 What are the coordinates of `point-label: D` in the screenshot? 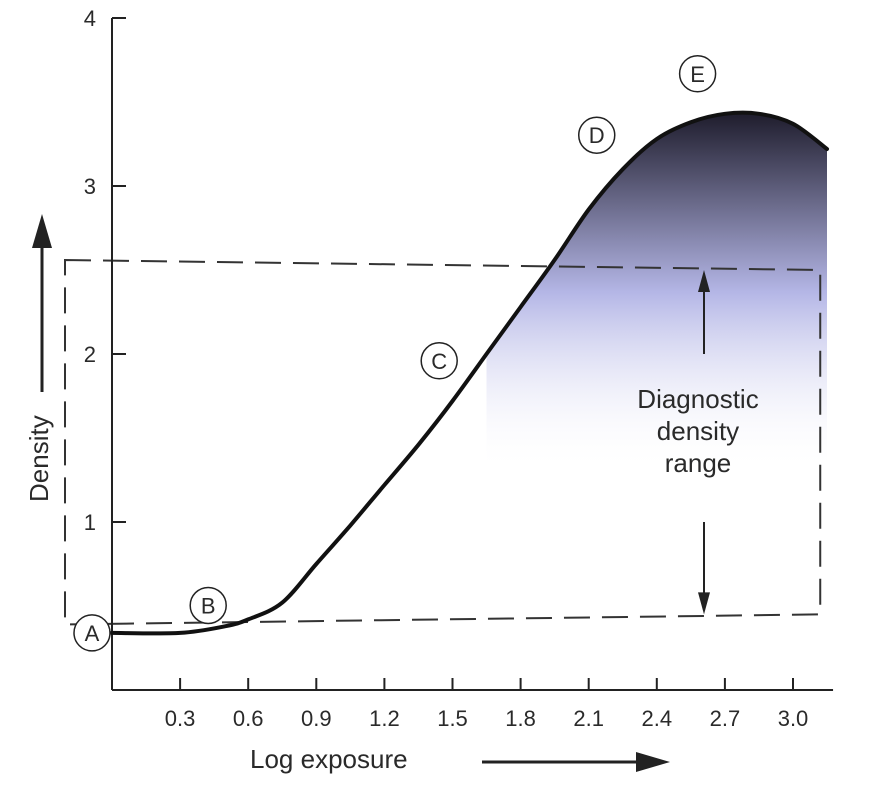 It's located at (597, 135).